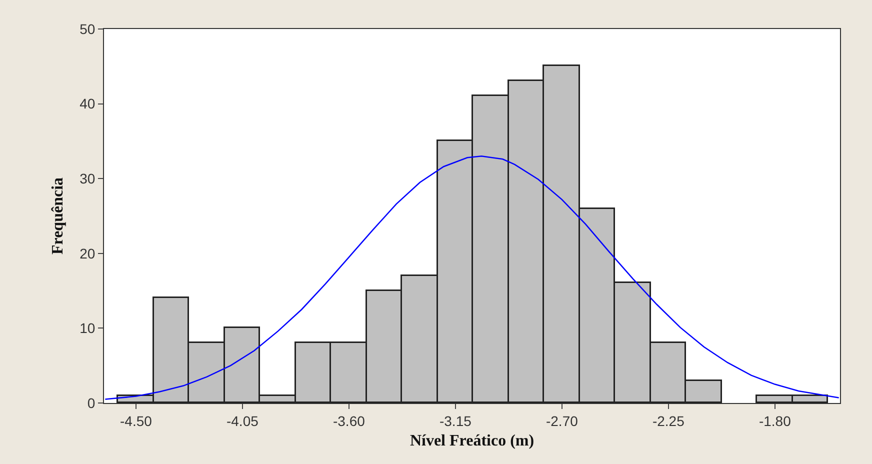  I want to click on x-tick-label: -1.80, so click(775, 420).